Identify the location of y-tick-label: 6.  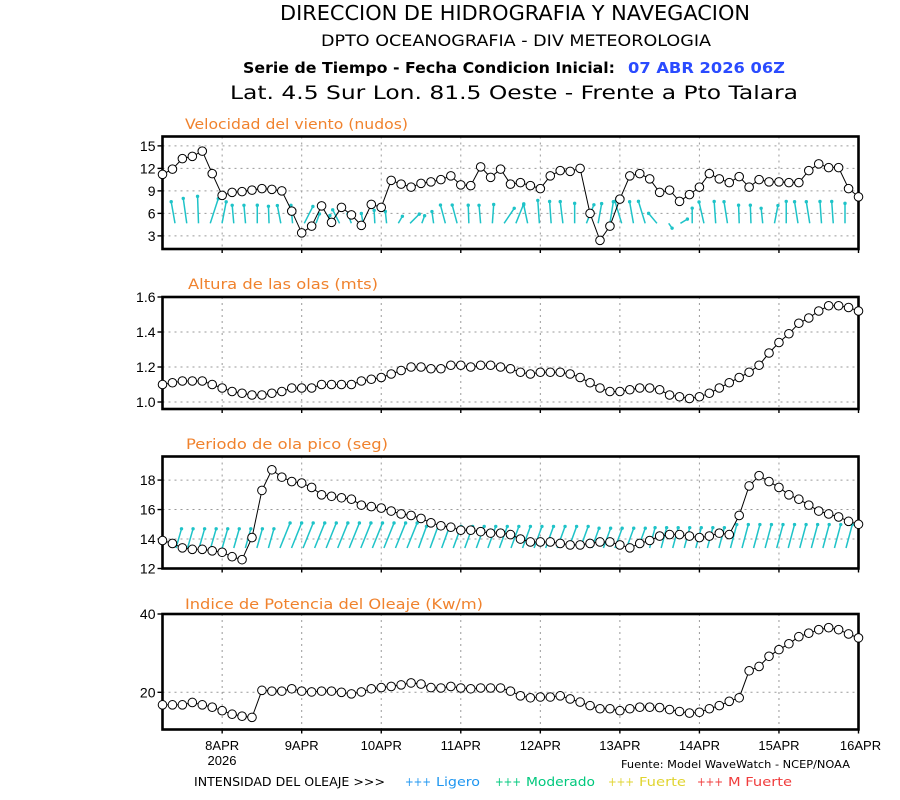
(152, 213).